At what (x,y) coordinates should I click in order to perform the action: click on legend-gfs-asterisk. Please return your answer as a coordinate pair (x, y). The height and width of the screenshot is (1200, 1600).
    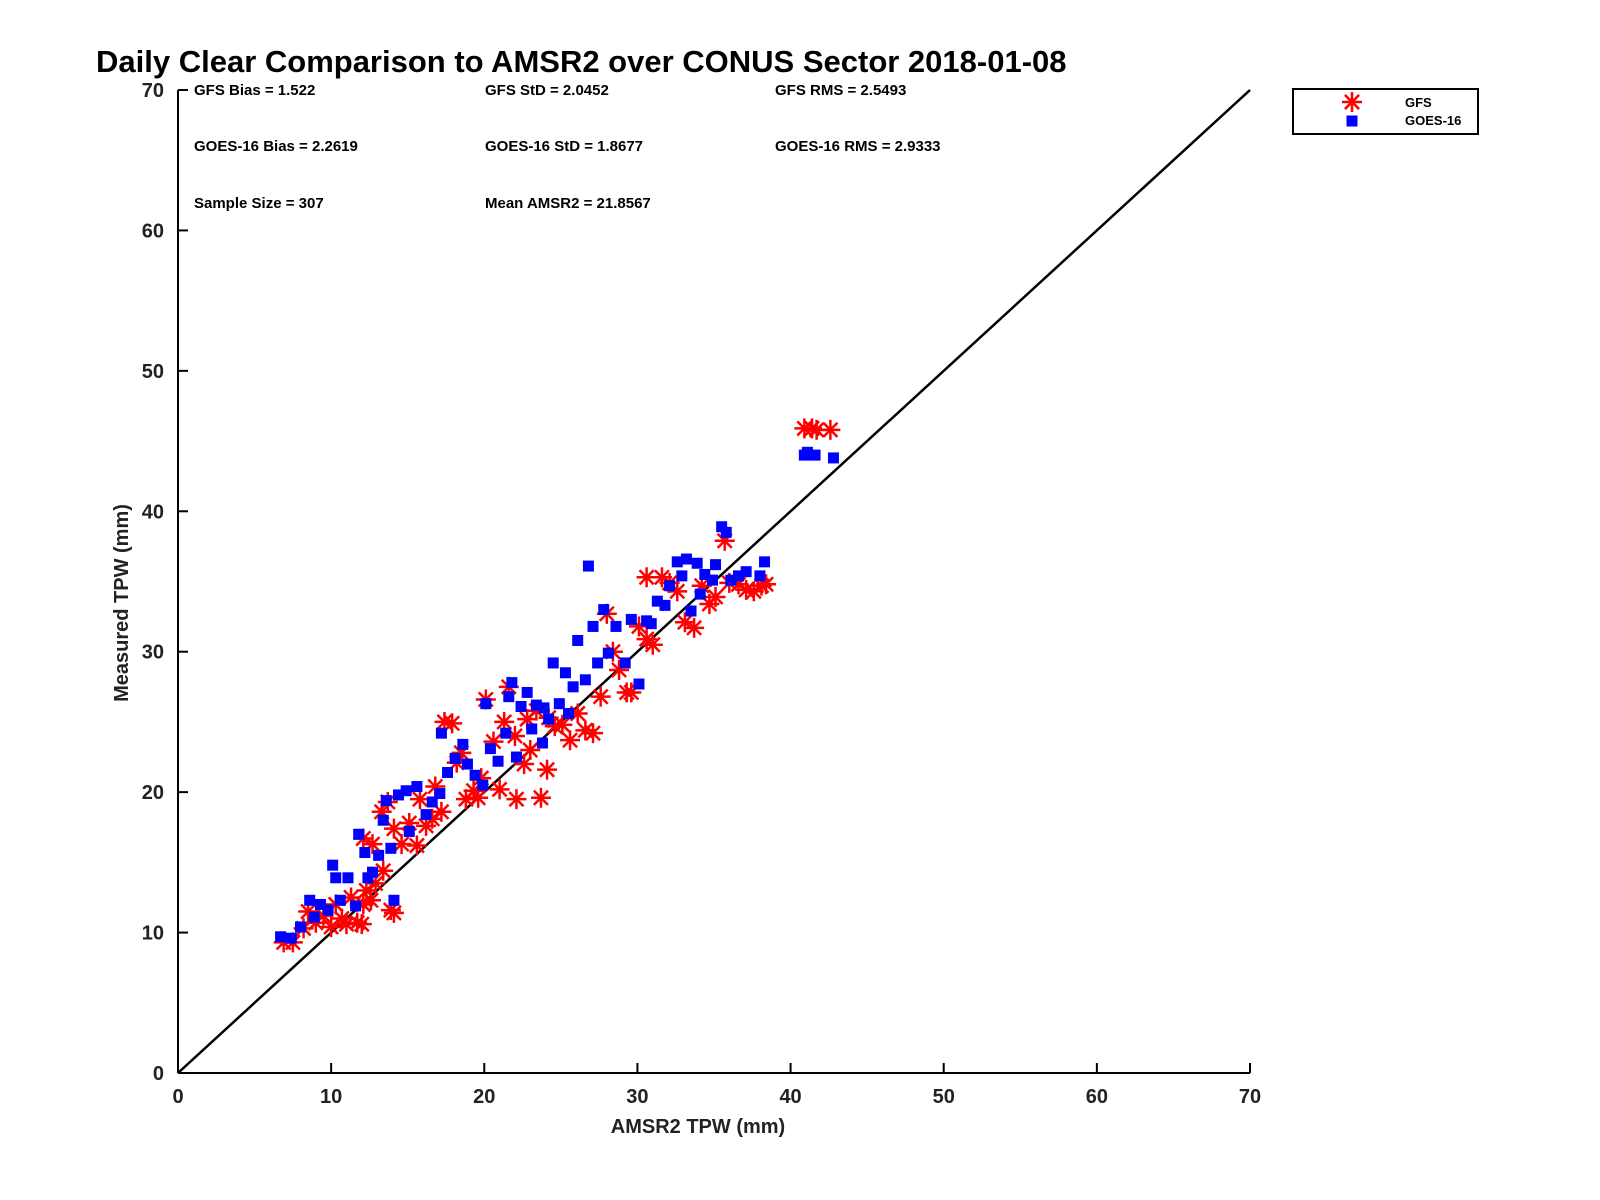
    Looking at the image, I should click on (1352, 102).